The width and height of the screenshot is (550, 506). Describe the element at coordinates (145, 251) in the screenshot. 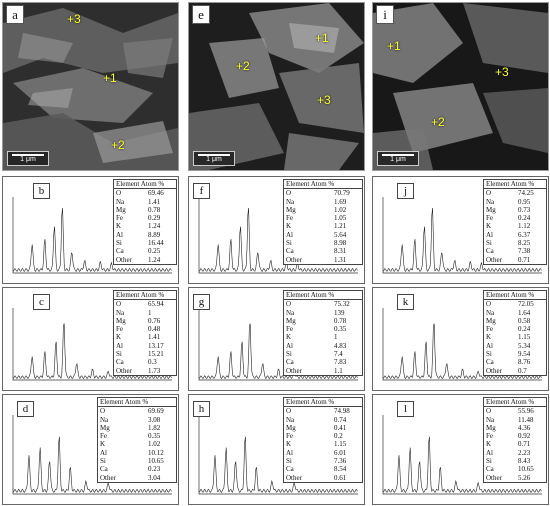

I see `table-row: Ca 0.25` at that location.